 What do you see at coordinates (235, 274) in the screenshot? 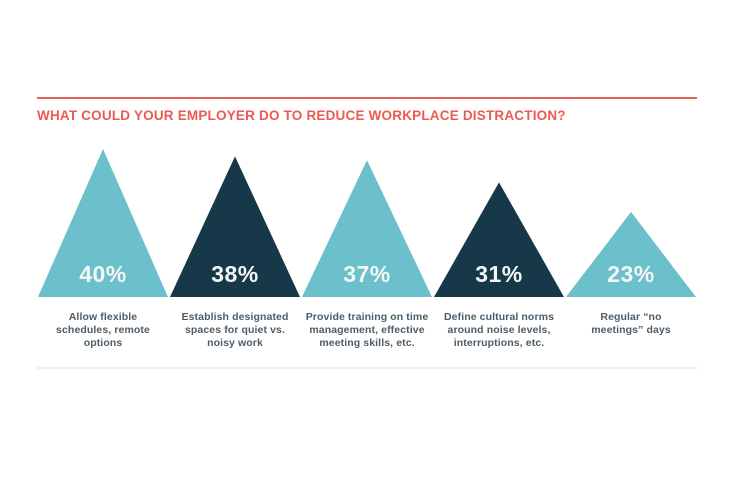
I see `value-label: 38%` at bounding box center [235, 274].